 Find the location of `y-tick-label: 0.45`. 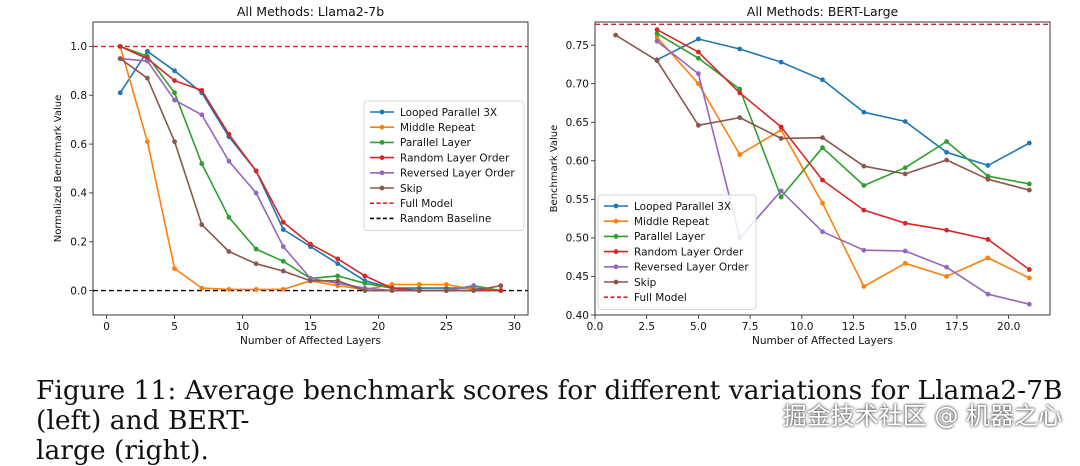

y-tick-label: 0.45 is located at coordinates (577, 277).